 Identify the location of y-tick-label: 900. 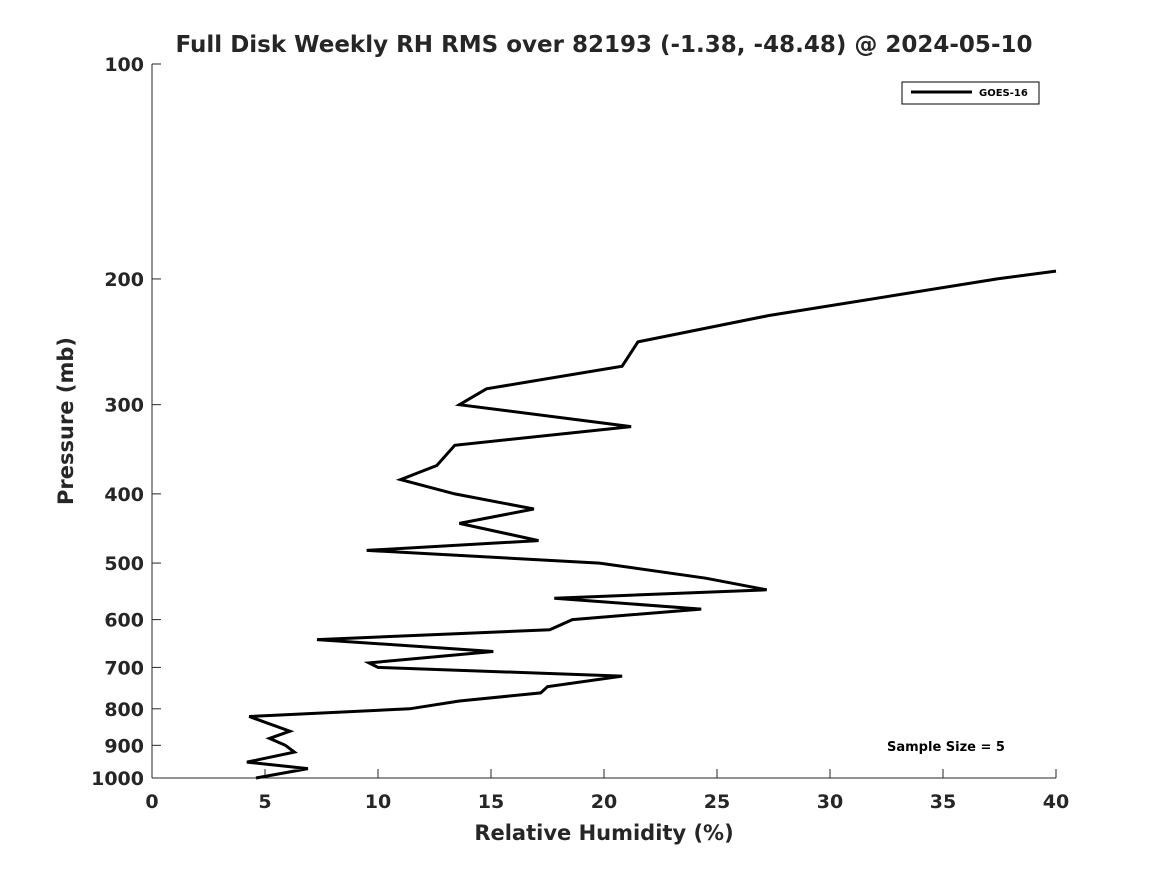
(124, 746).